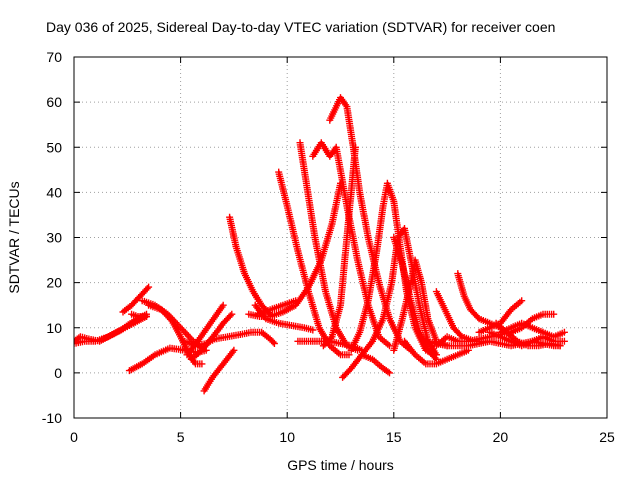 This screenshot has height=480, width=640. I want to click on y-tick-label: 10, so click(54, 328).